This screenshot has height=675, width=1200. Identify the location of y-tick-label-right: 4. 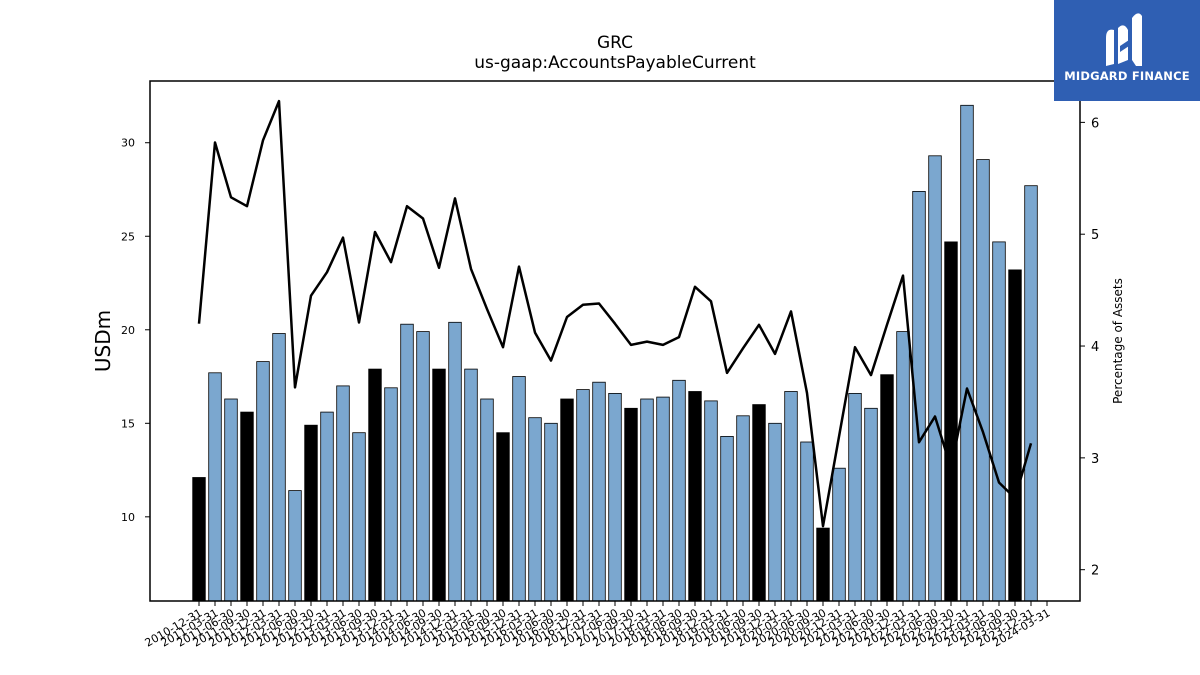
(1095, 347).